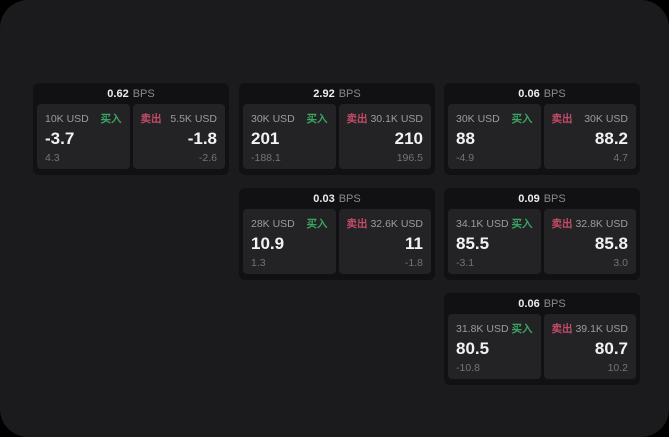 The height and width of the screenshot is (437, 669). Describe the element at coordinates (473, 243) in the screenshot. I see `buy-price: 85.5` at that location.